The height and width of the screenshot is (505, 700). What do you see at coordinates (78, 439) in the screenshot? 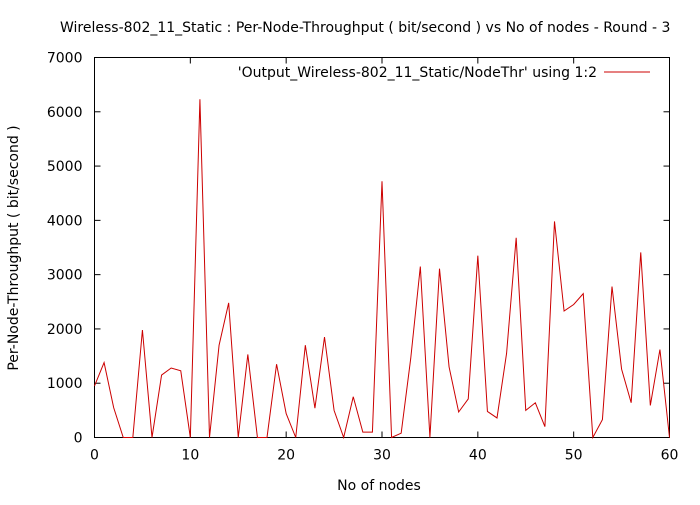
I see `y-tick-label: 0` at bounding box center [78, 439].